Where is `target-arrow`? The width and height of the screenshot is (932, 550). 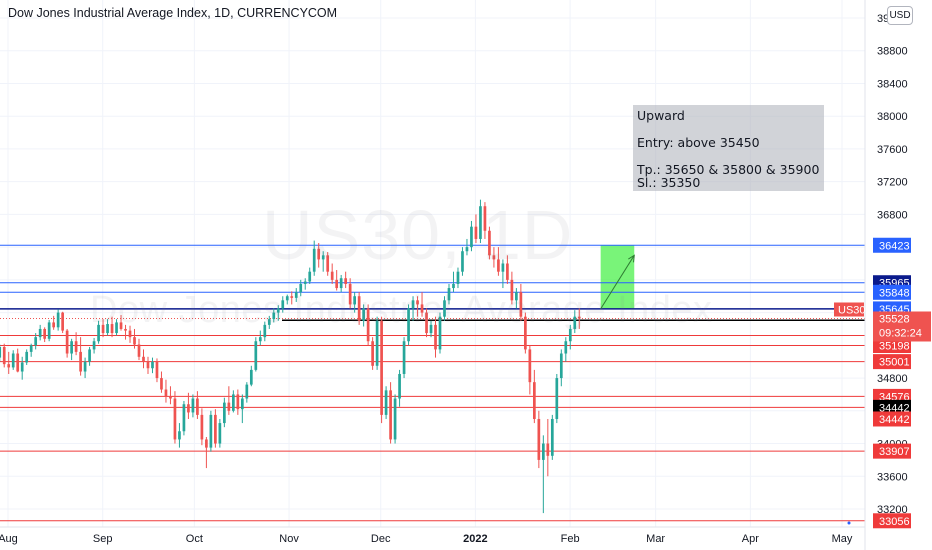 target-arrow is located at coordinates (617, 282).